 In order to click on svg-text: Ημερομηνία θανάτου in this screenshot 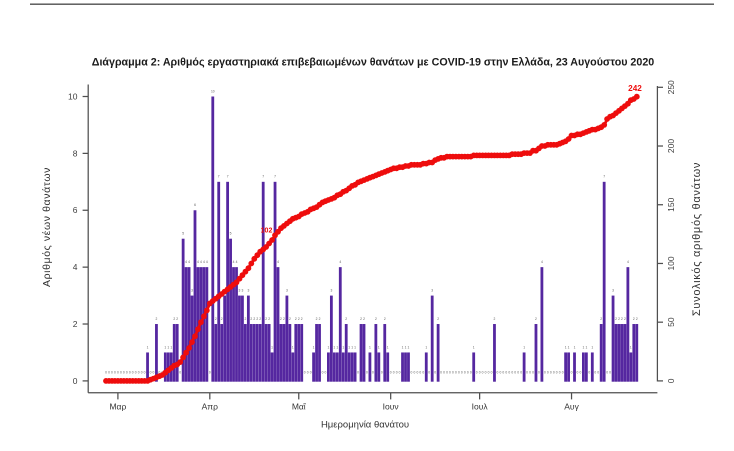, I will do `click(365, 425)`.